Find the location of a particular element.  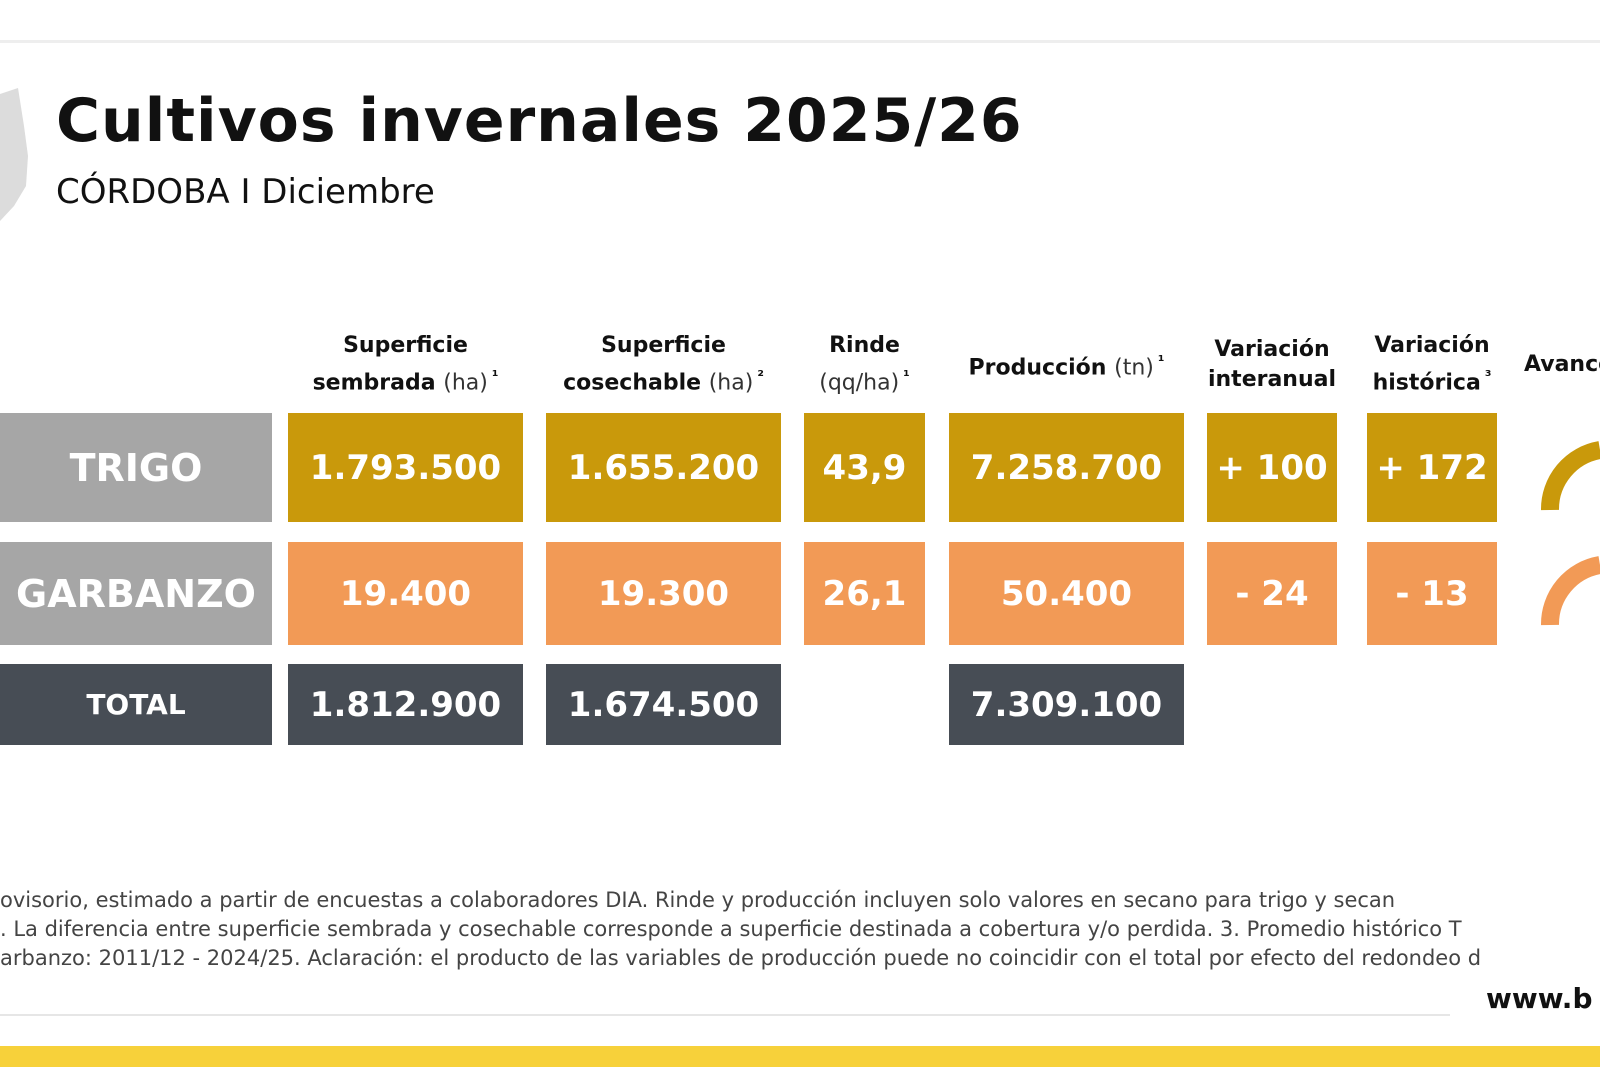

subtitle: CÓRDOBA I Diciembre is located at coordinates (245, 192).